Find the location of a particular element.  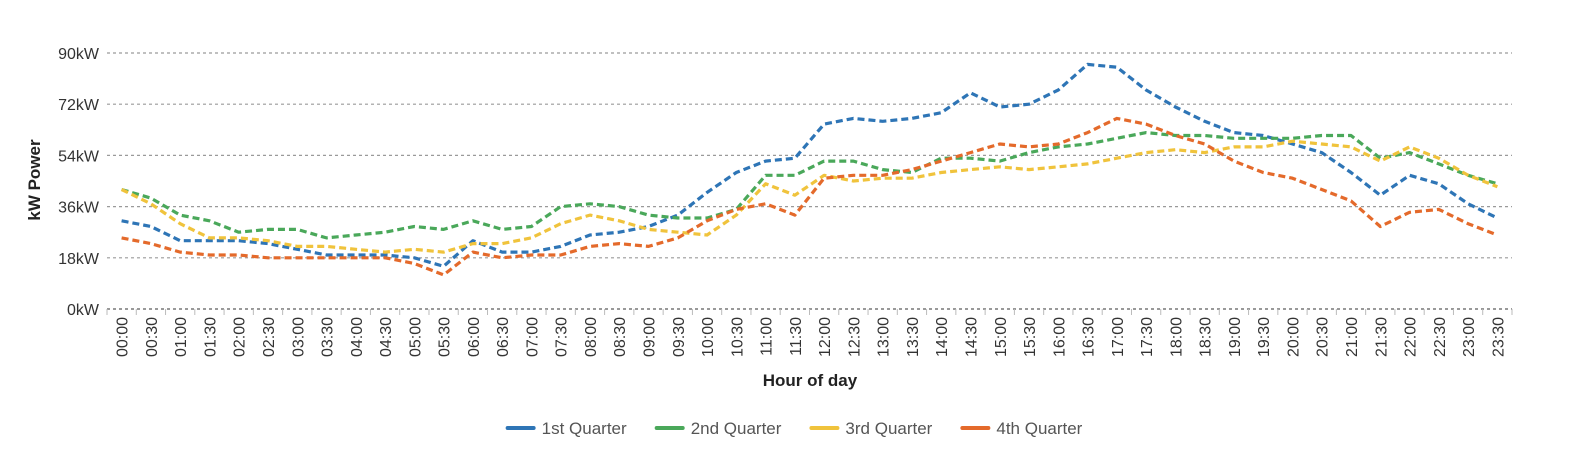

x-tick-label: 16:00 is located at coordinates (1059, 337).